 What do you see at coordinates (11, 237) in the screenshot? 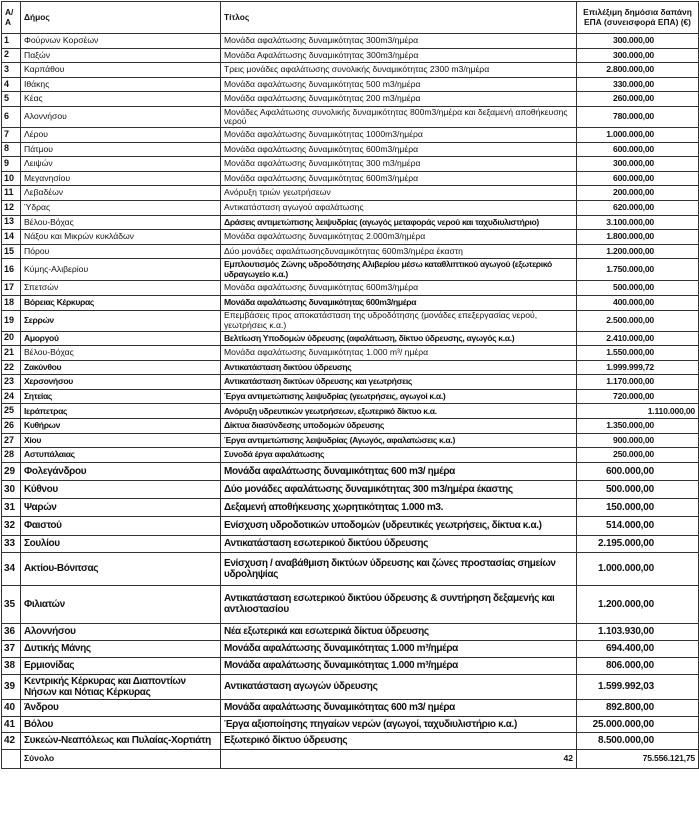
I see `row-number: 14` at bounding box center [11, 237].